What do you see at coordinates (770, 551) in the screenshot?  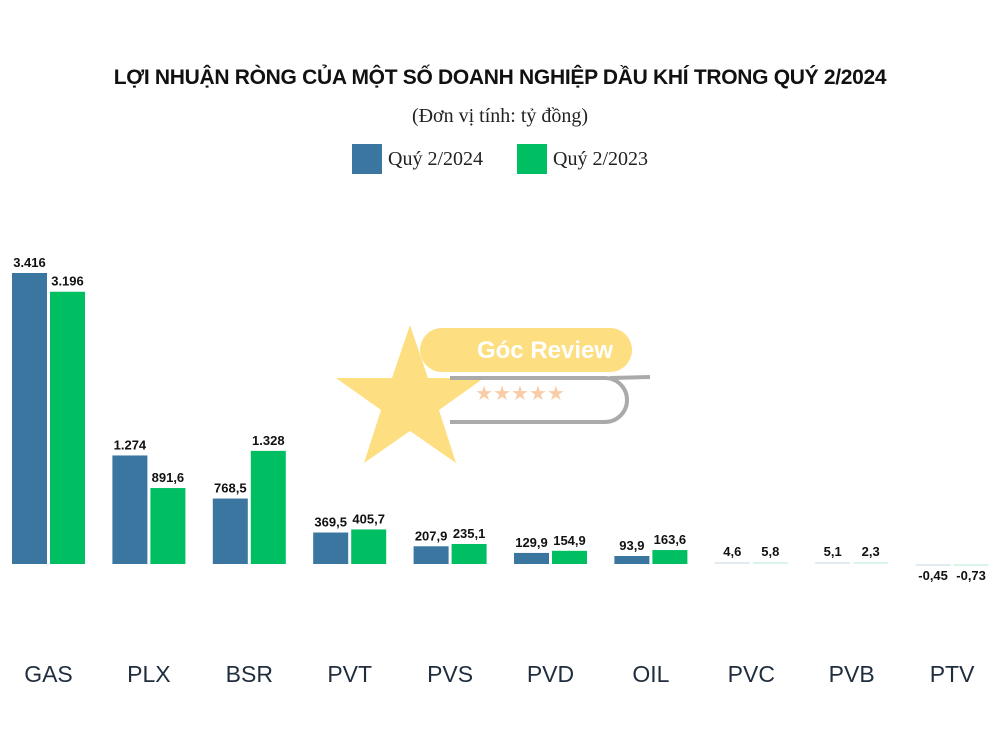 I see `data-label-pvc-2023: 5,8` at bounding box center [770, 551].